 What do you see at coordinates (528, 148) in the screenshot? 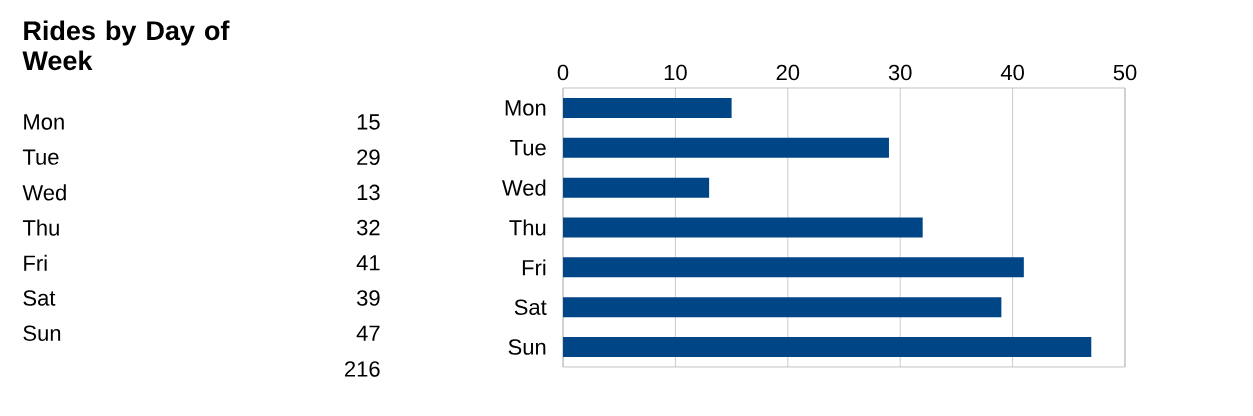
I see `y-tick-label: Tue` at bounding box center [528, 148].